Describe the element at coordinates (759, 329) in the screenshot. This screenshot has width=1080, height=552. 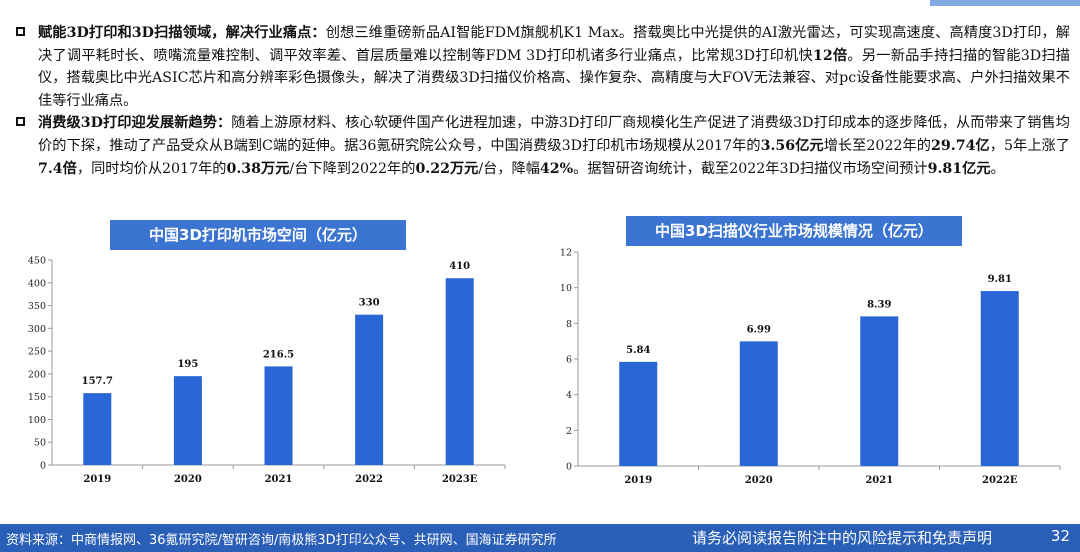
I see `bar-value-label: 6.99` at that location.